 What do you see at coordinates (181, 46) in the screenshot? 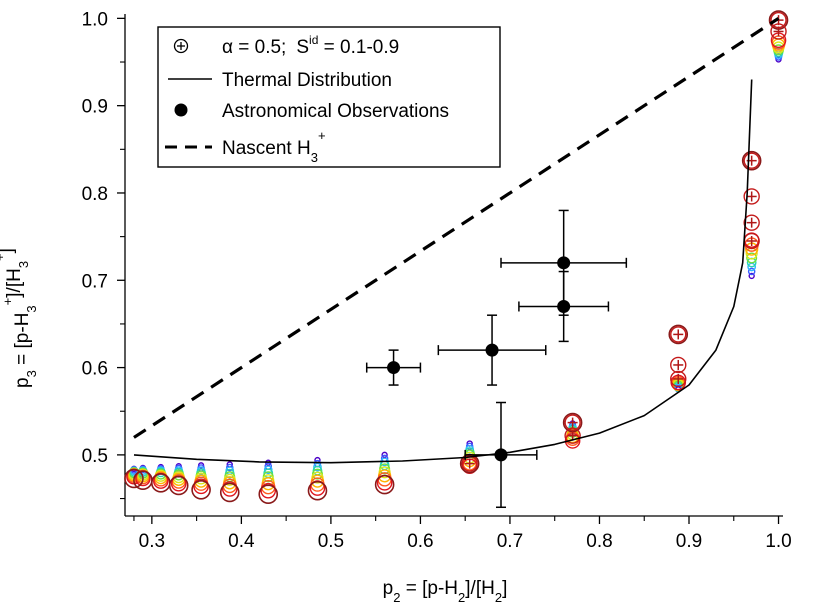
I see `legend-model-symbol` at bounding box center [181, 46].